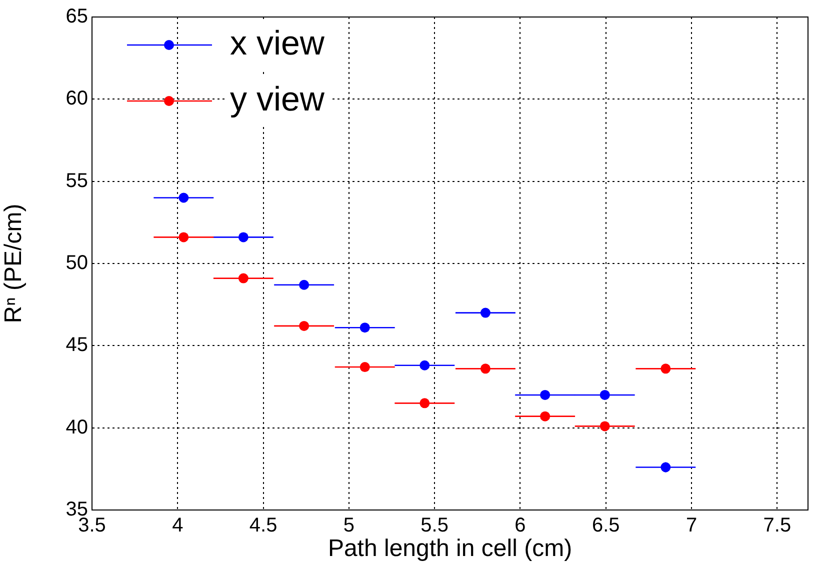  What do you see at coordinates (348, 525) in the screenshot?
I see `x-tick-label: 5` at bounding box center [348, 525].